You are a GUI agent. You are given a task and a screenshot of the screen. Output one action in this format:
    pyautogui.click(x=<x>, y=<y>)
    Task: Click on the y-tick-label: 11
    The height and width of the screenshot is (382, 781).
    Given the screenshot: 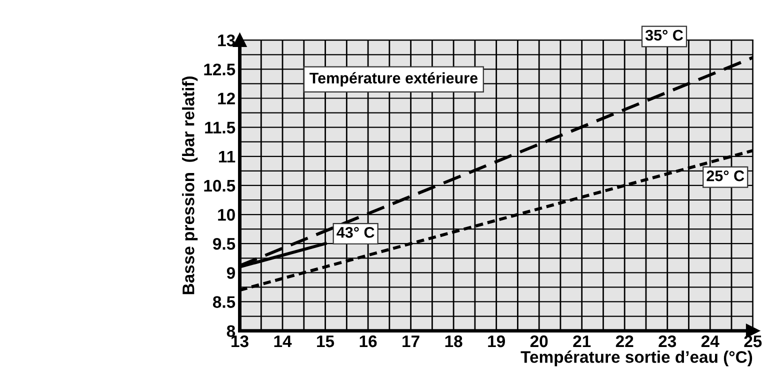 What is the action you would take?
    pyautogui.click(x=227, y=156)
    